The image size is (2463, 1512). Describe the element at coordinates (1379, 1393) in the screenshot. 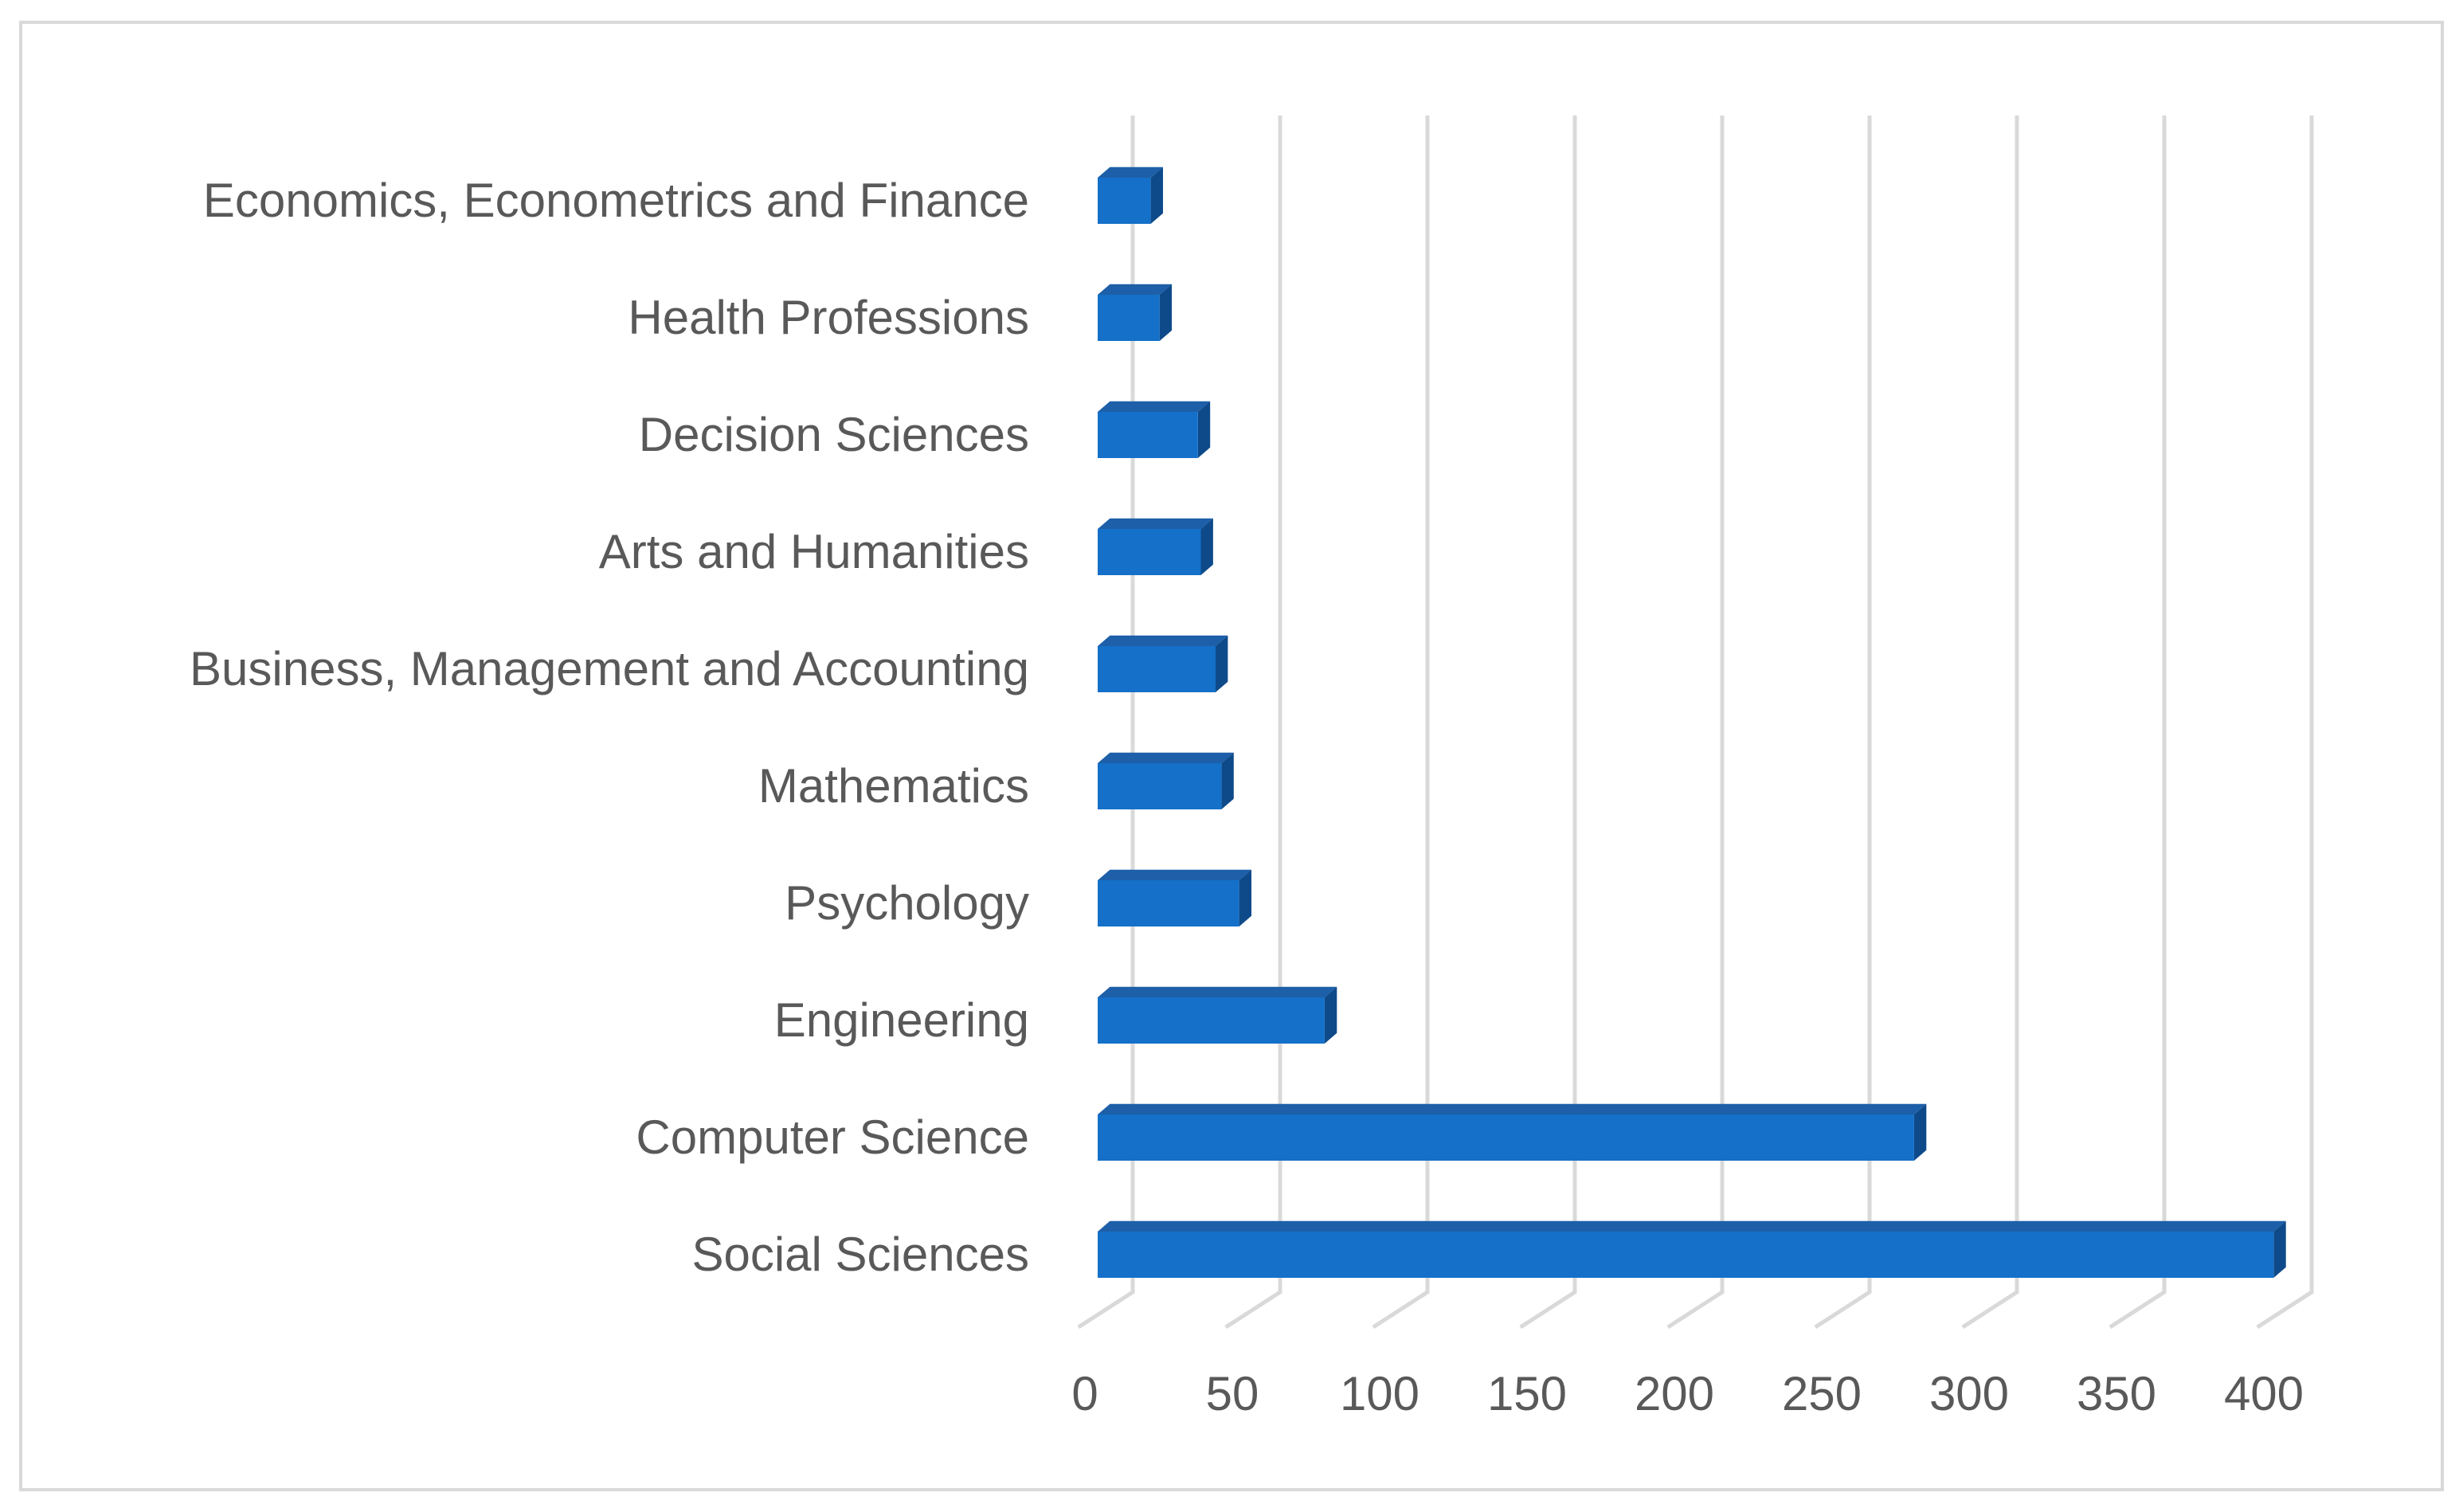

I see `x-tick-label: 100` at that location.